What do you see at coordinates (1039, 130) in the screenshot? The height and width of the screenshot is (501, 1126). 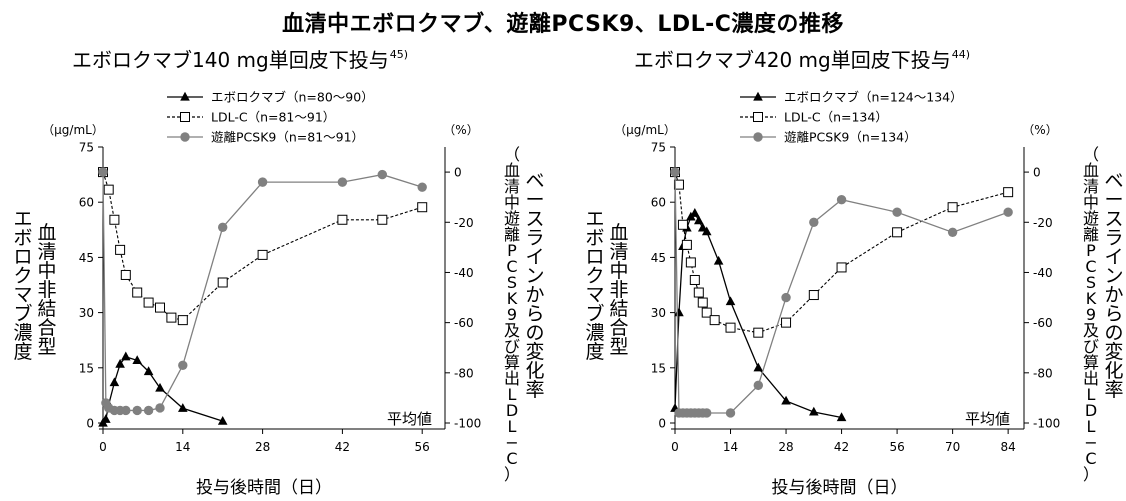 I see `right-unit-label: （%）` at bounding box center [1039, 130].